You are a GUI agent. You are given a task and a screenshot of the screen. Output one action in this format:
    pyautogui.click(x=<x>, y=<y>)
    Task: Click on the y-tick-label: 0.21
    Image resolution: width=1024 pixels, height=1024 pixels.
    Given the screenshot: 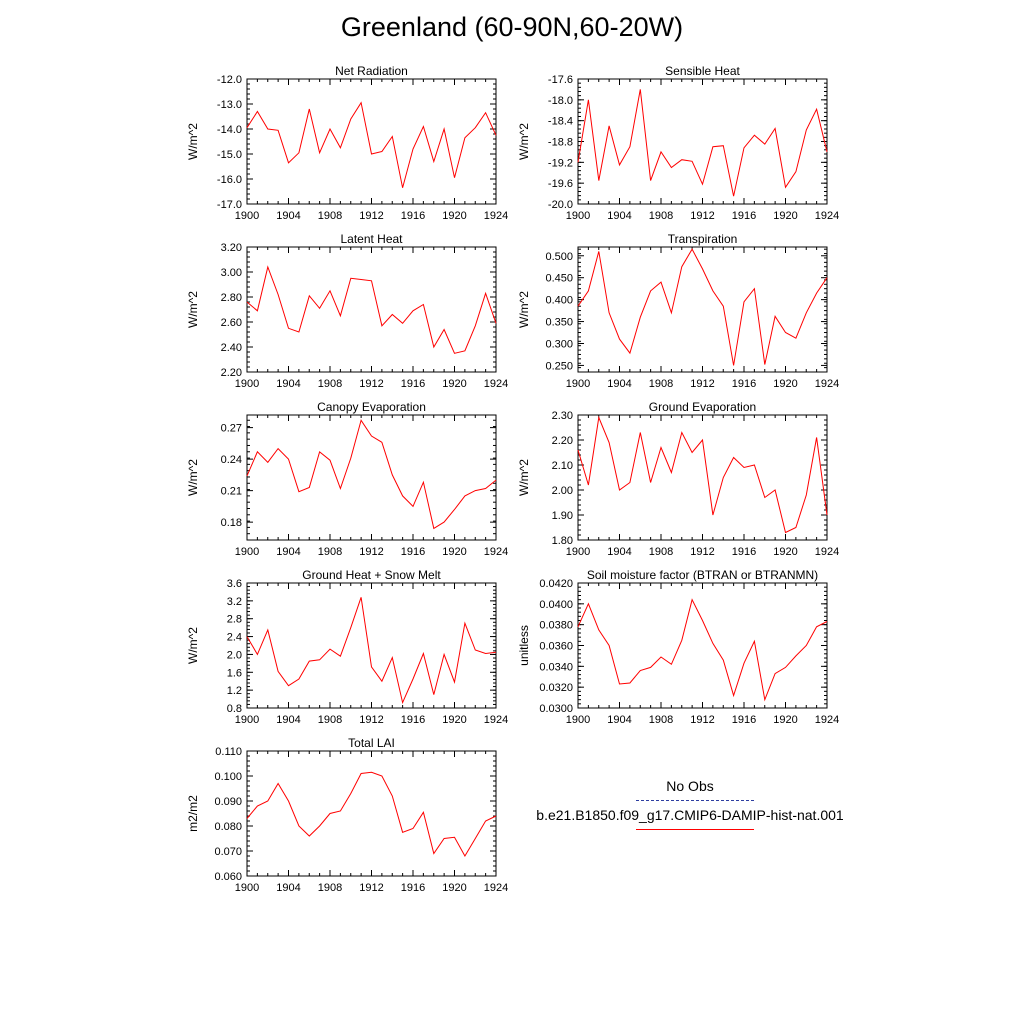 What is the action you would take?
    pyautogui.click(x=231, y=492)
    